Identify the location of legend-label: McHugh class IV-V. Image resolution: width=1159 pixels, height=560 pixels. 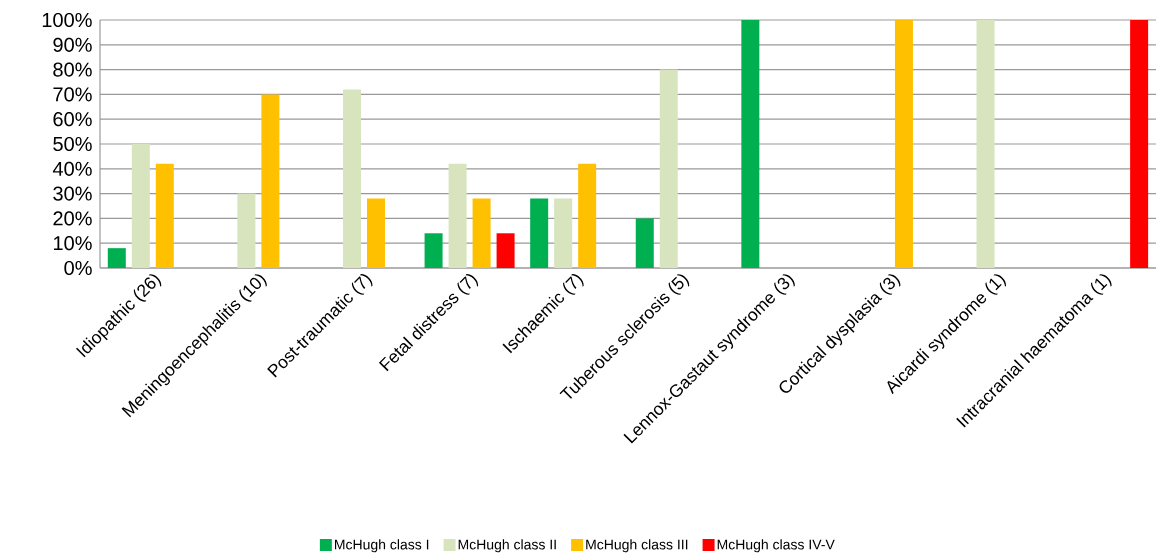
(776, 546).